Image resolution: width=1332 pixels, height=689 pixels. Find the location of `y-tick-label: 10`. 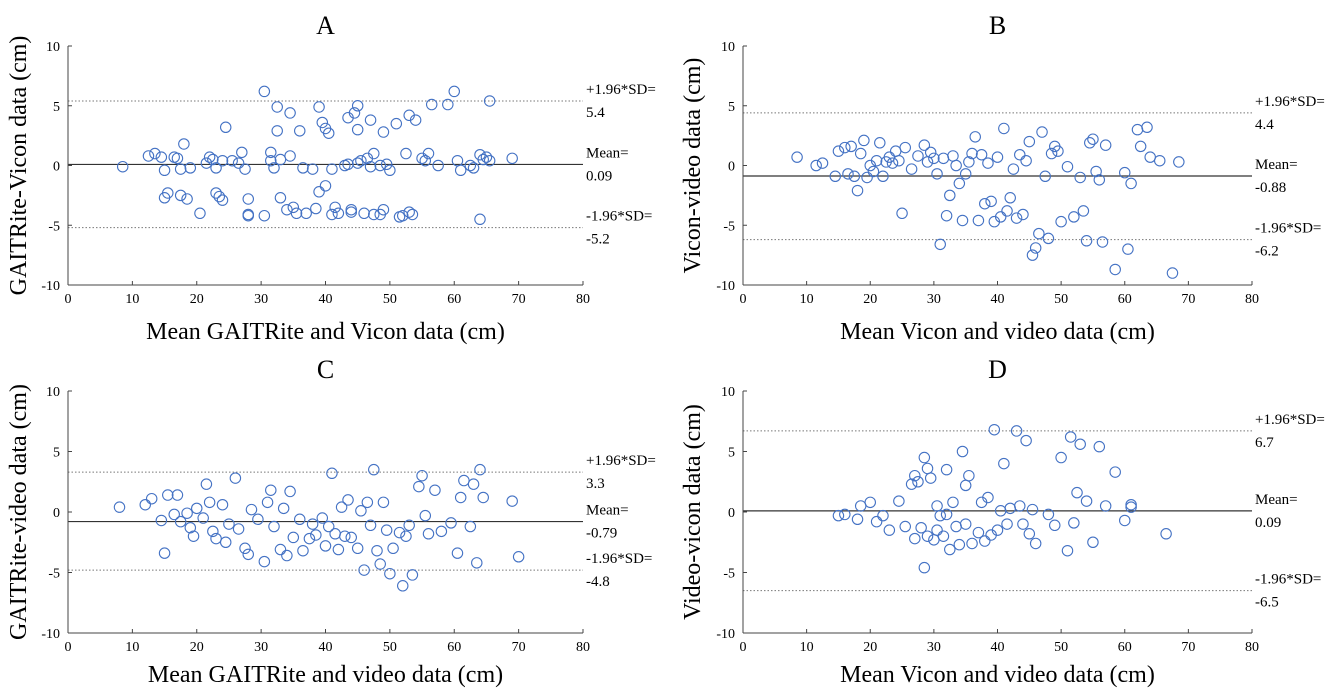

y-tick-label: 10 is located at coordinates (53, 47).